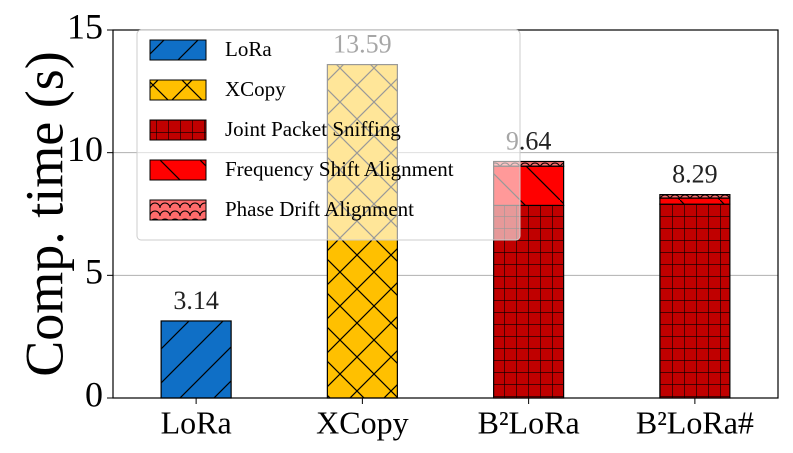 This screenshot has width=793, height=453. Describe the element at coordinates (339, 169) in the screenshot. I see `legend-label: Frequency Shift Alignment` at that location.